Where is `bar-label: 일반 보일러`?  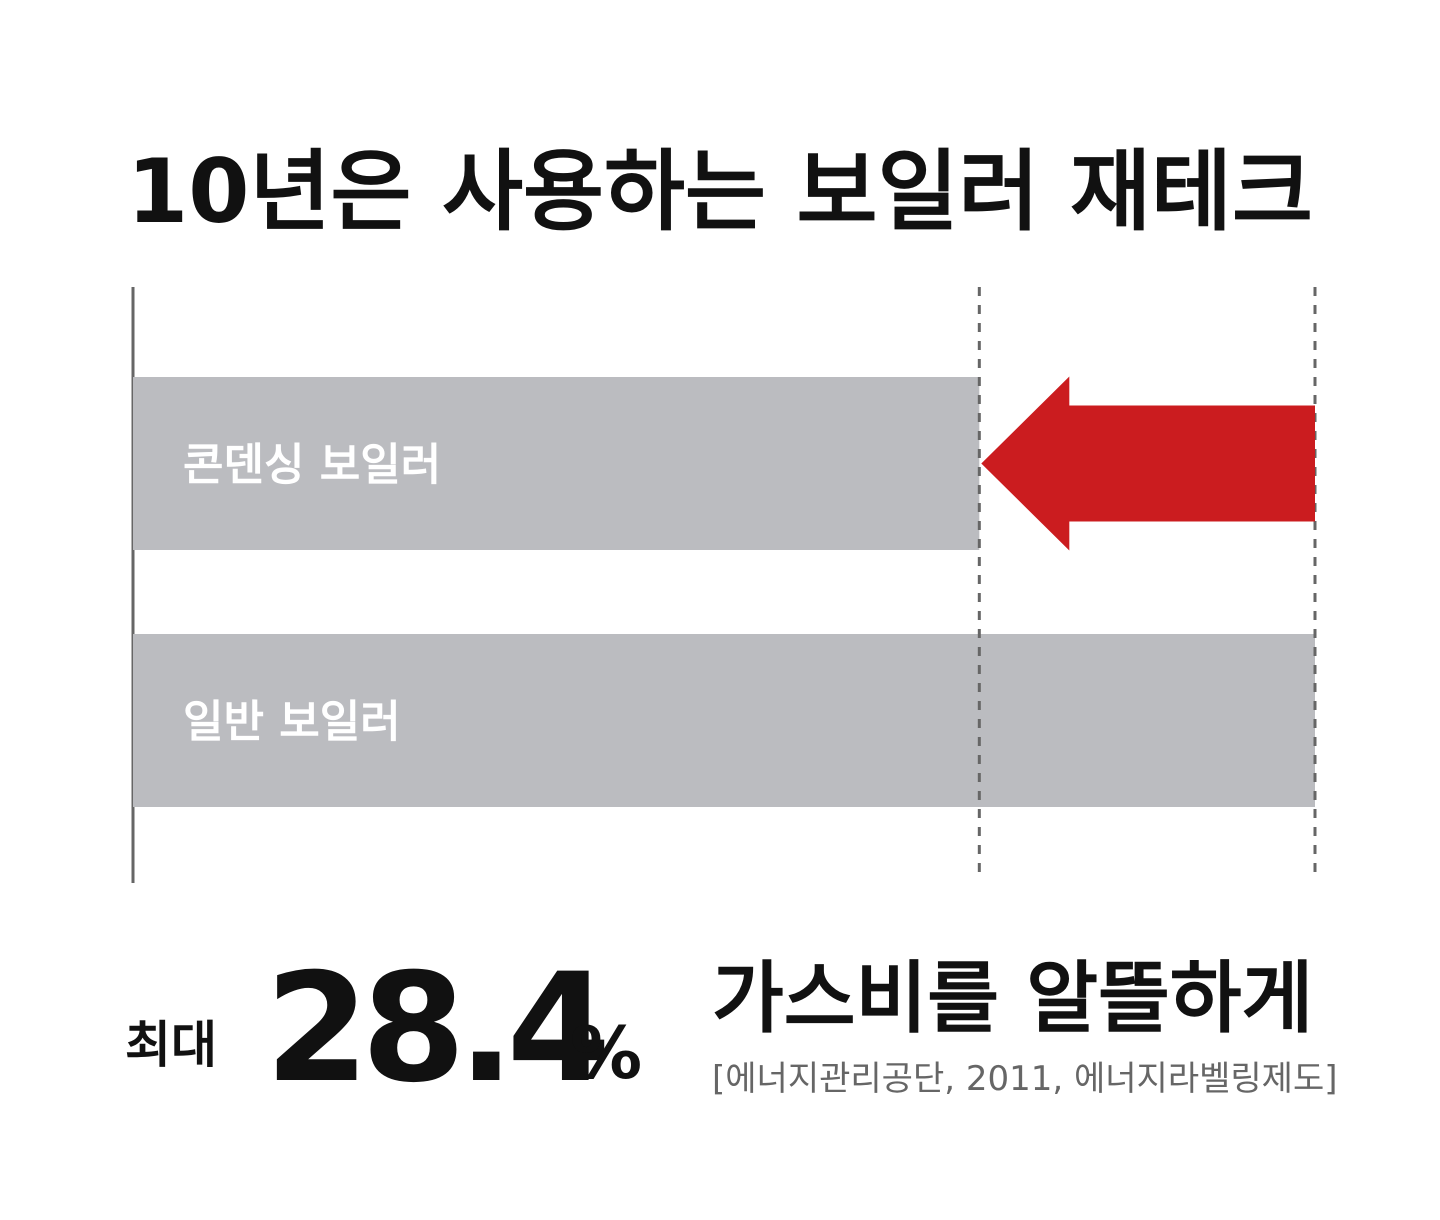 bar-label: 일반 보일러 is located at coordinates (292, 722).